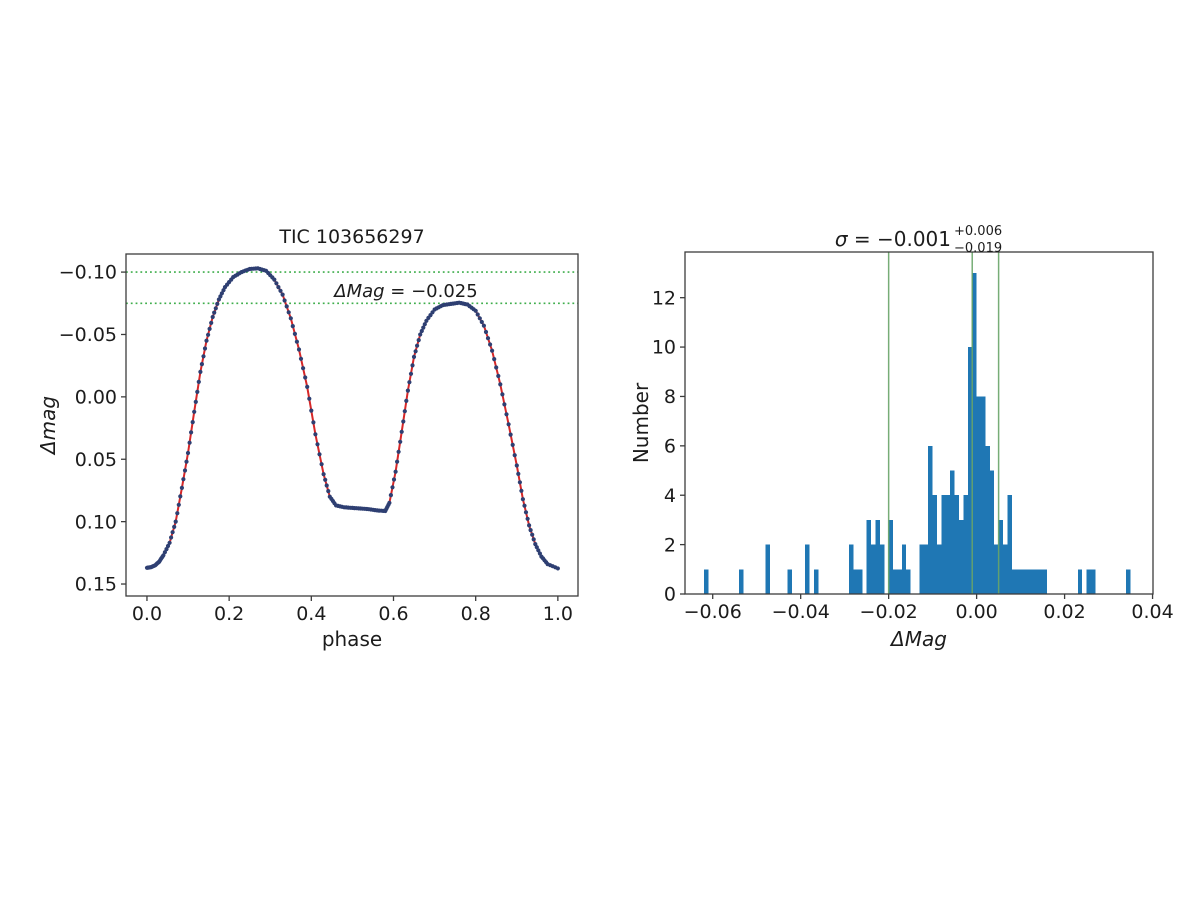  What do you see at coordinates (48, 426) in the screenshot?
I see `lightcurve-ylabel: Δmag` at bounding box center [48, 426].